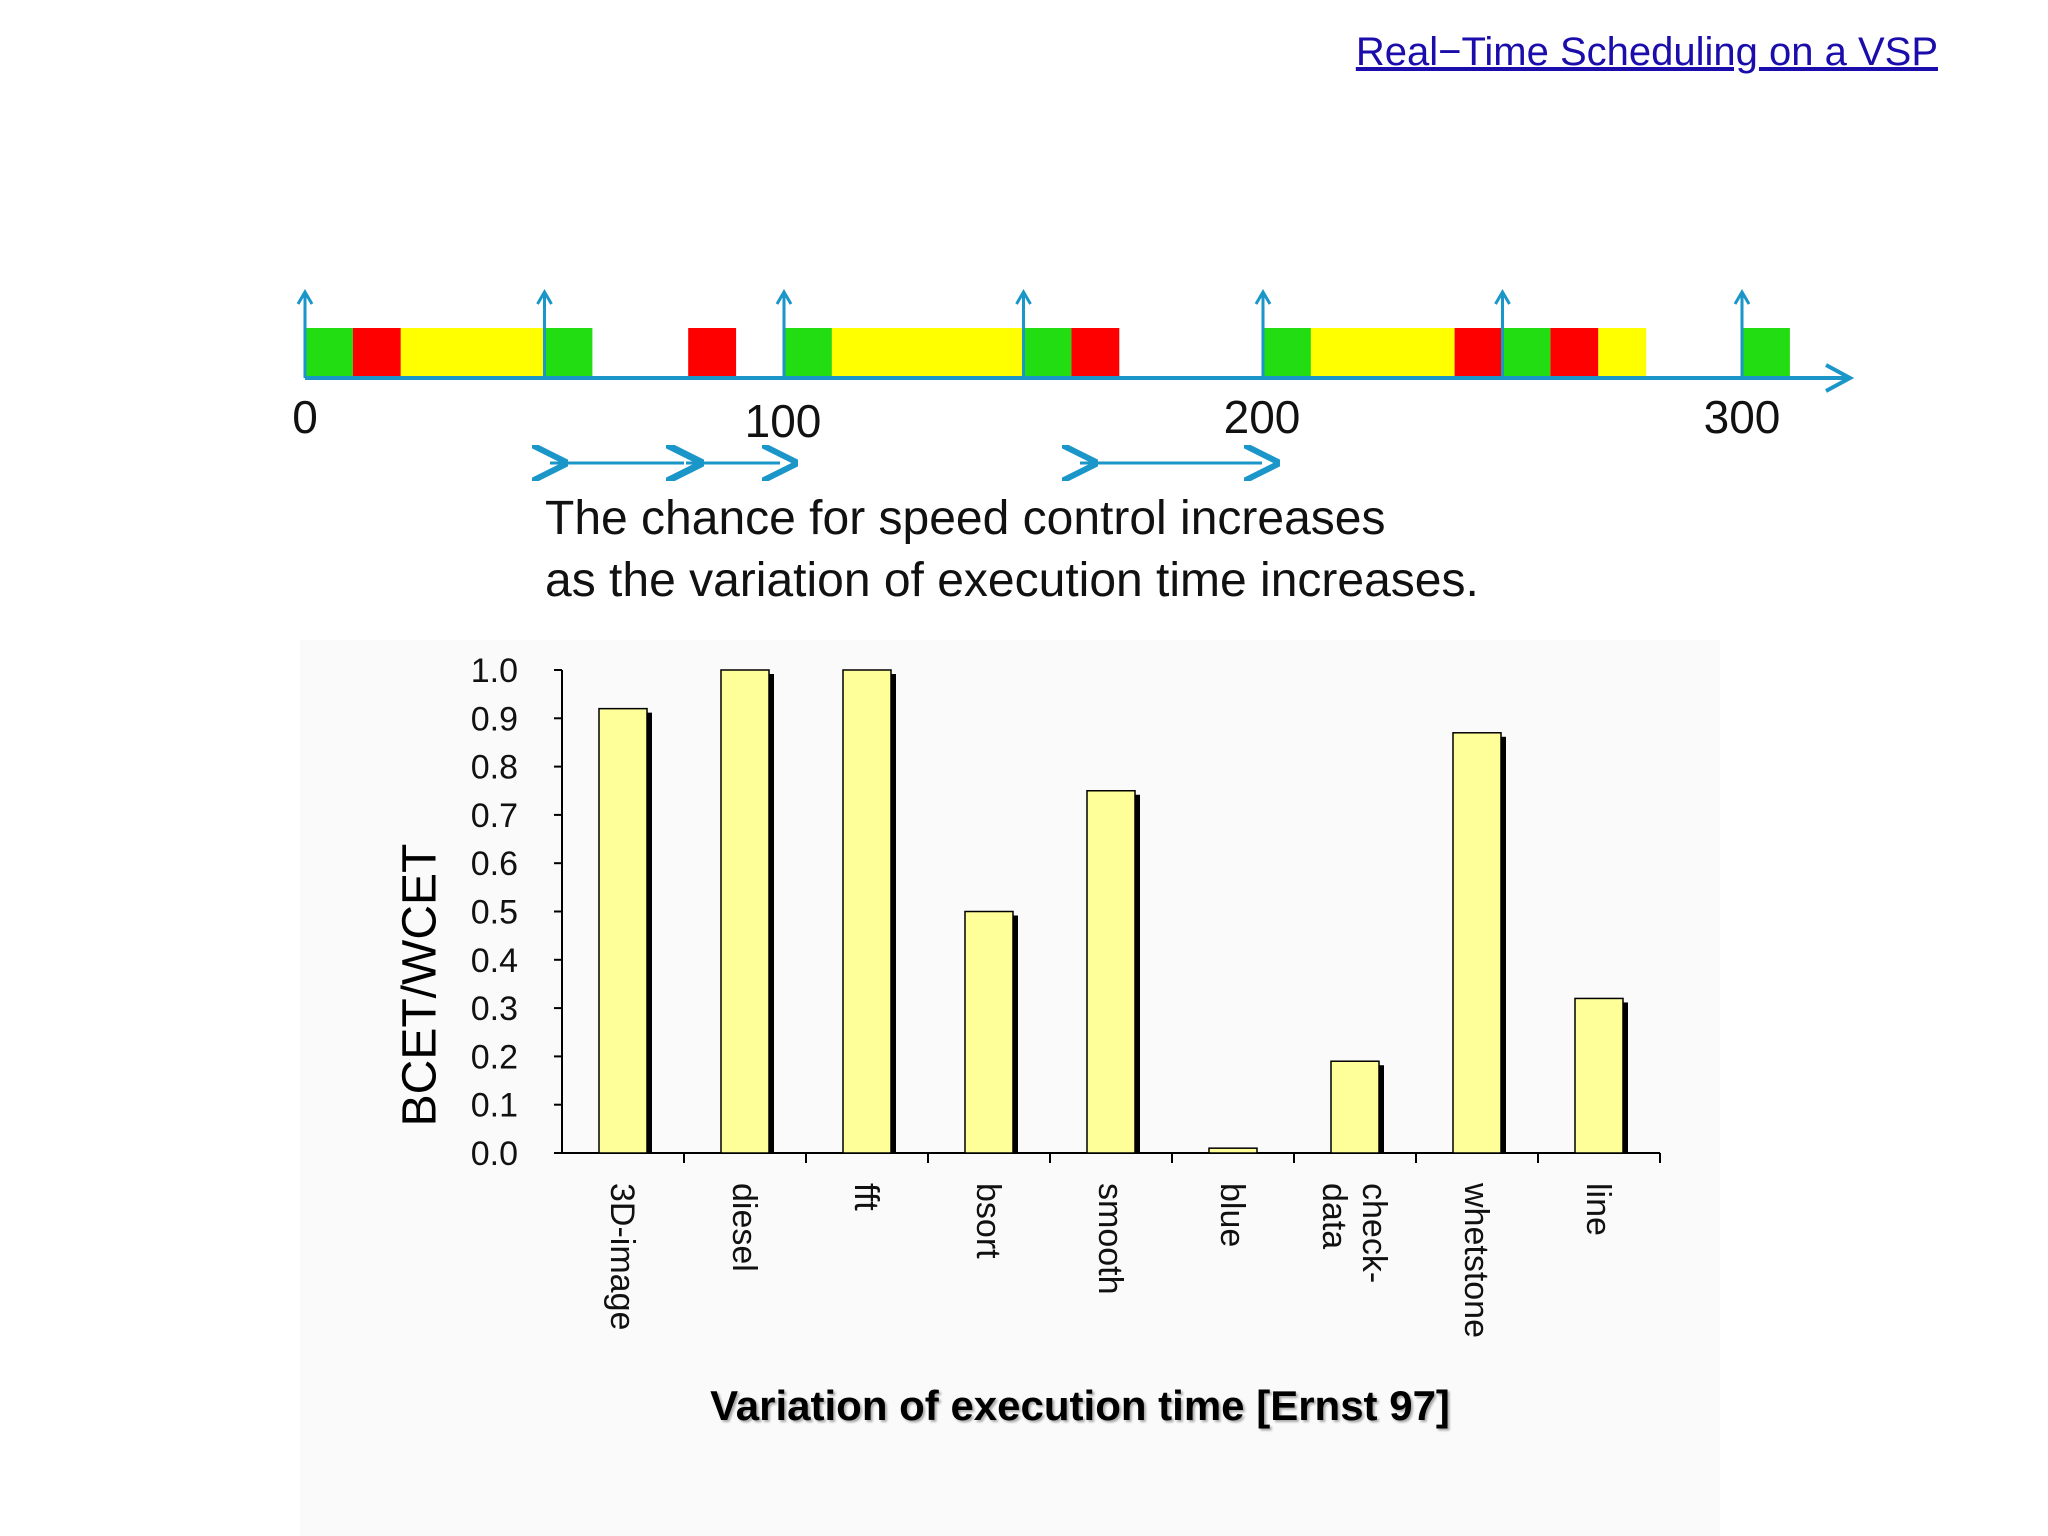 The width and height of the screenshot is (2048, 1536). Describe the element at coordinates (988, 1221) in the screenshot. I see `x-tick-label: bsort` at that location.